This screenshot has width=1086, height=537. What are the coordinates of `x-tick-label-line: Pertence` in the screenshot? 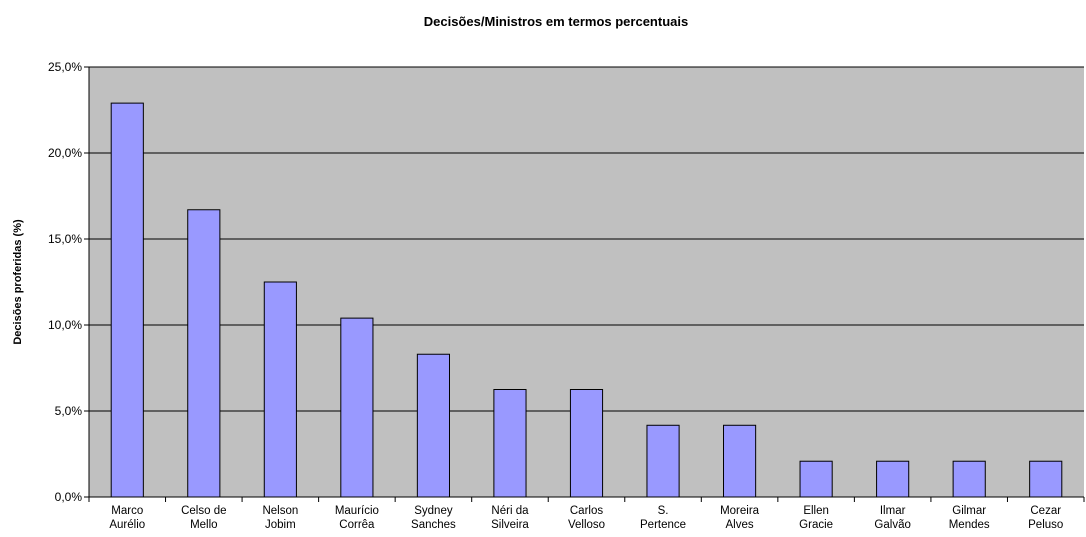 It's located at (663, 525).